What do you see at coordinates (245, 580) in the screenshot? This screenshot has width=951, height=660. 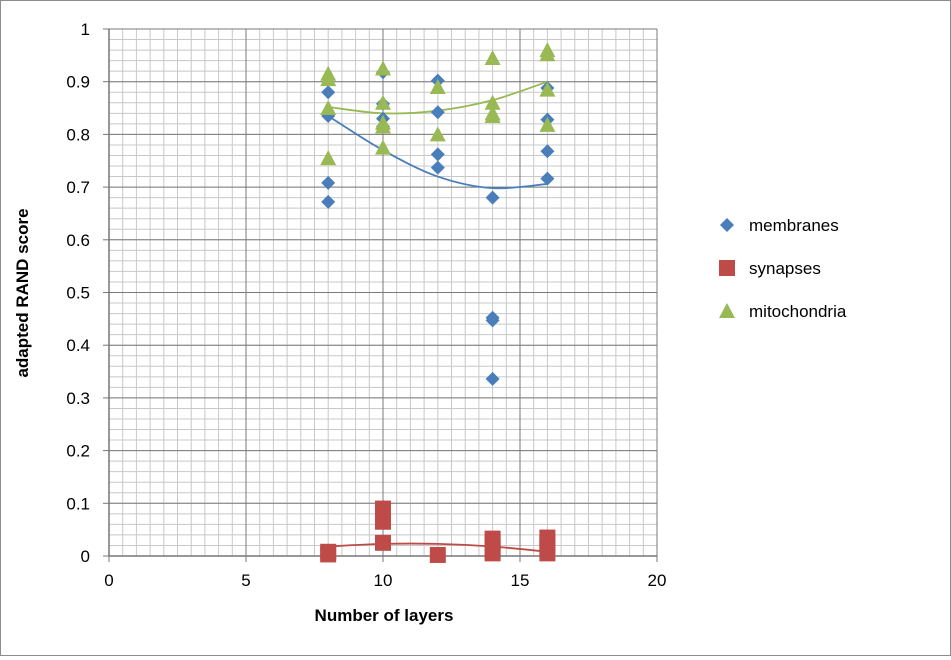 I see `x-tick-label: 5` at bounding box center [245, 580].